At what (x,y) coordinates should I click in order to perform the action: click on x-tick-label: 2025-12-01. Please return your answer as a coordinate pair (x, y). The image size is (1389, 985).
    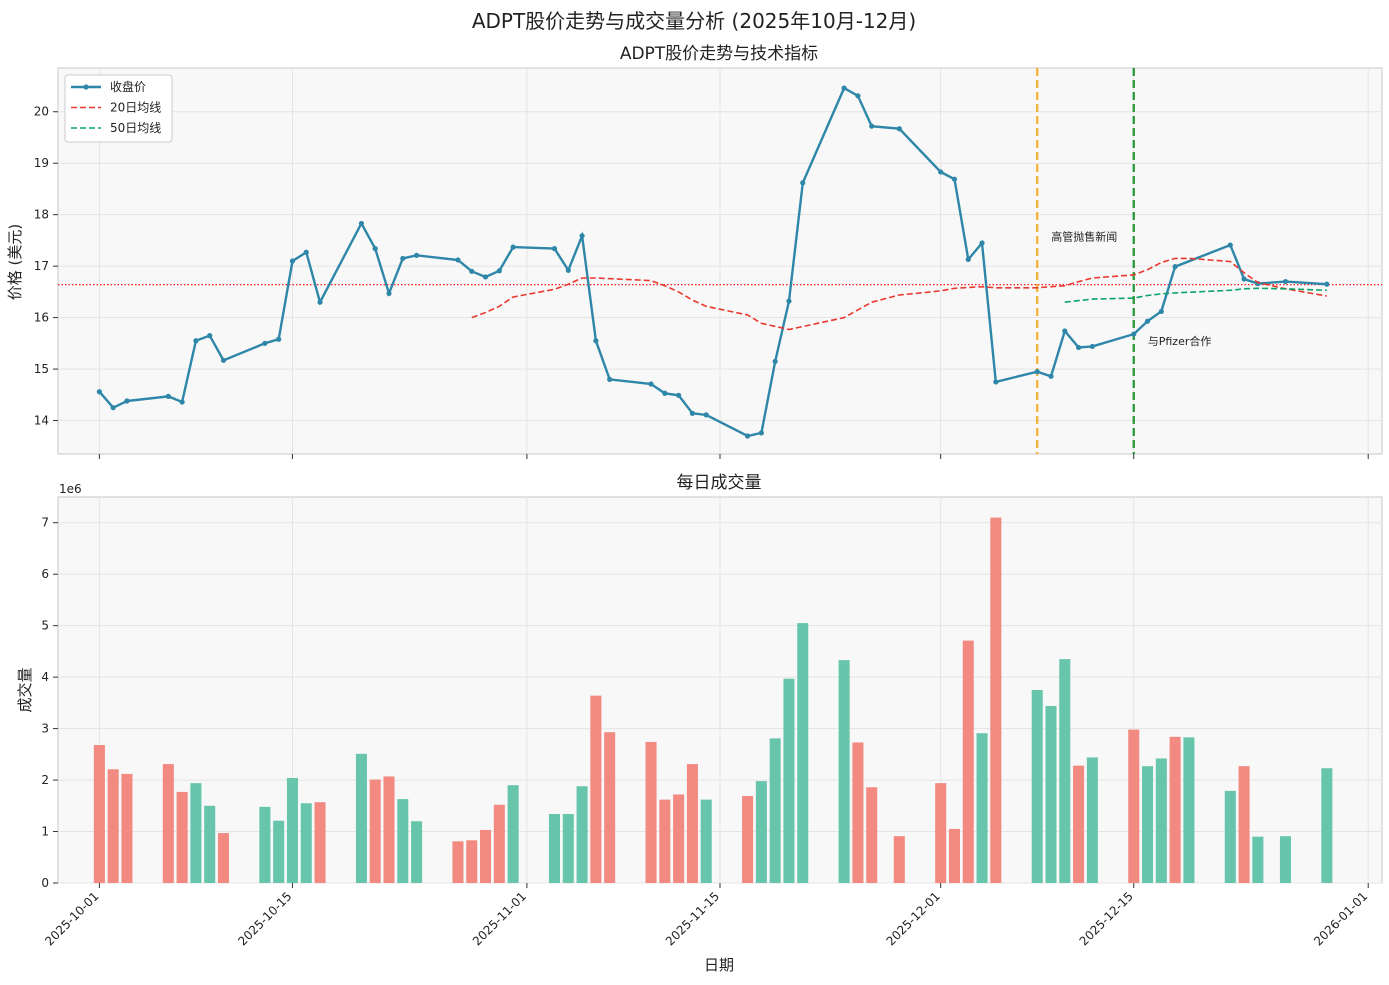
    Looking at the image, I should click on (913, 918).